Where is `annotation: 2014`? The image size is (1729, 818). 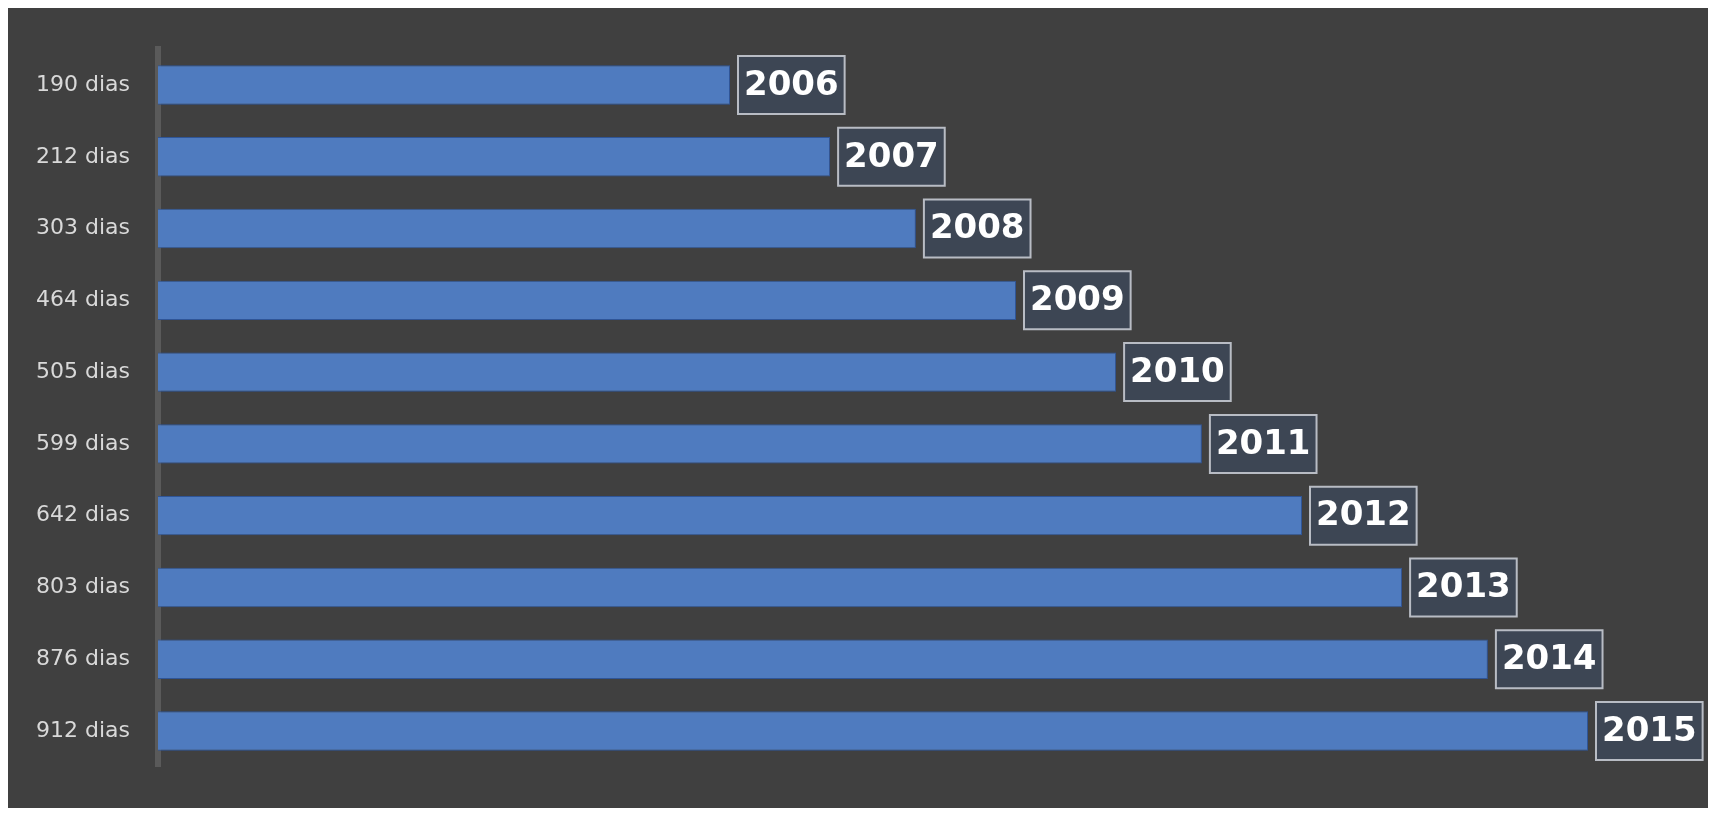
annotation: 2014 is located at coordinates (1549, 656).